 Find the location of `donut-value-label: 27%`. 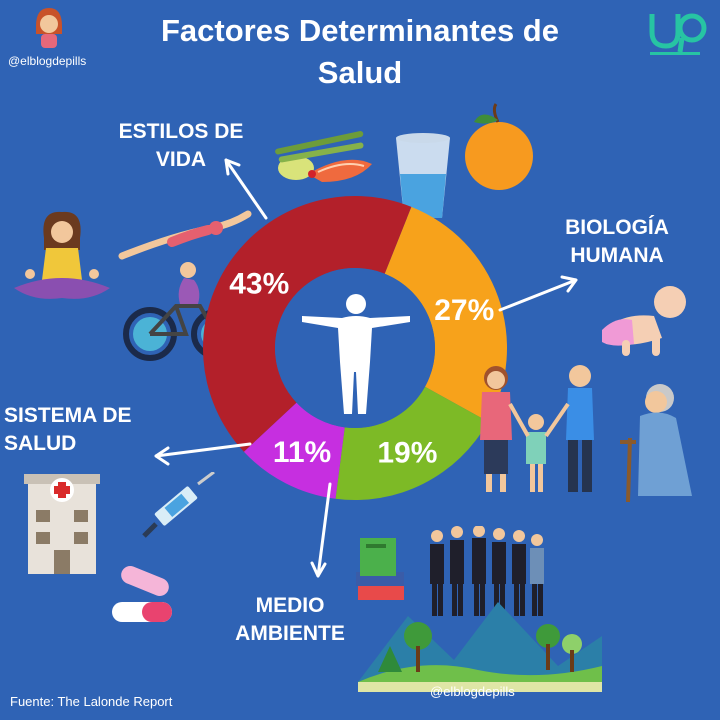

donut-value-label: 27% is located at coordinates (464, 310).